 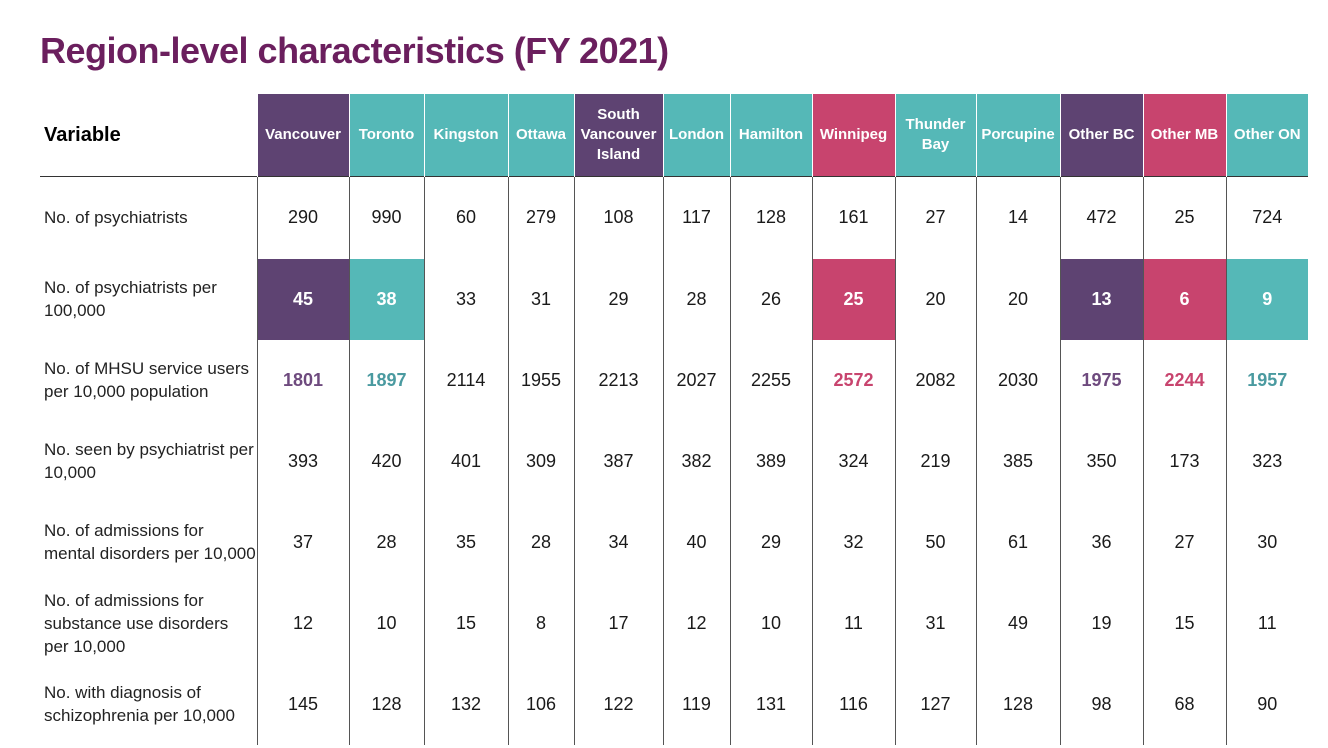 I want to click on table-cell: 38, so click(x=386, y=299).